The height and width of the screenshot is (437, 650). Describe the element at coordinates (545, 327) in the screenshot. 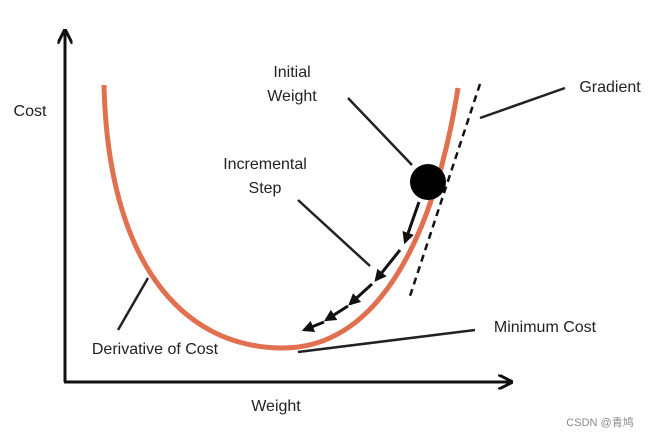

I see `label: Minimum Cost` at that location.